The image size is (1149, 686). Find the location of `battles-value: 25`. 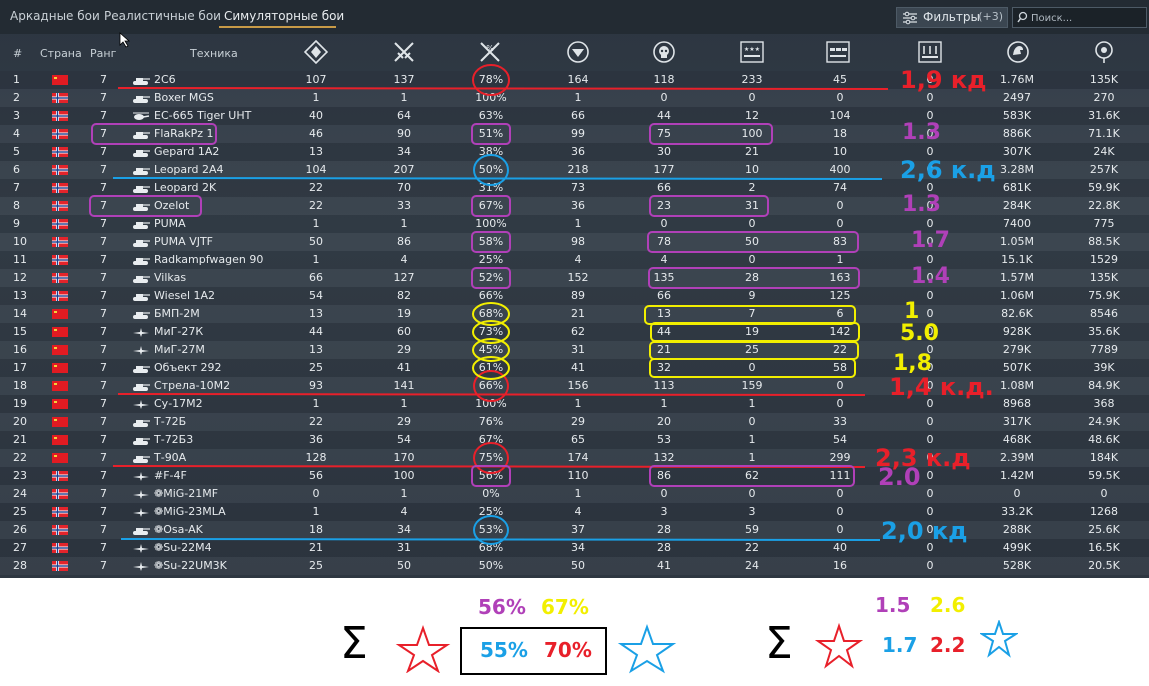

battles-value: 25 is located at coordinates (316, 367).